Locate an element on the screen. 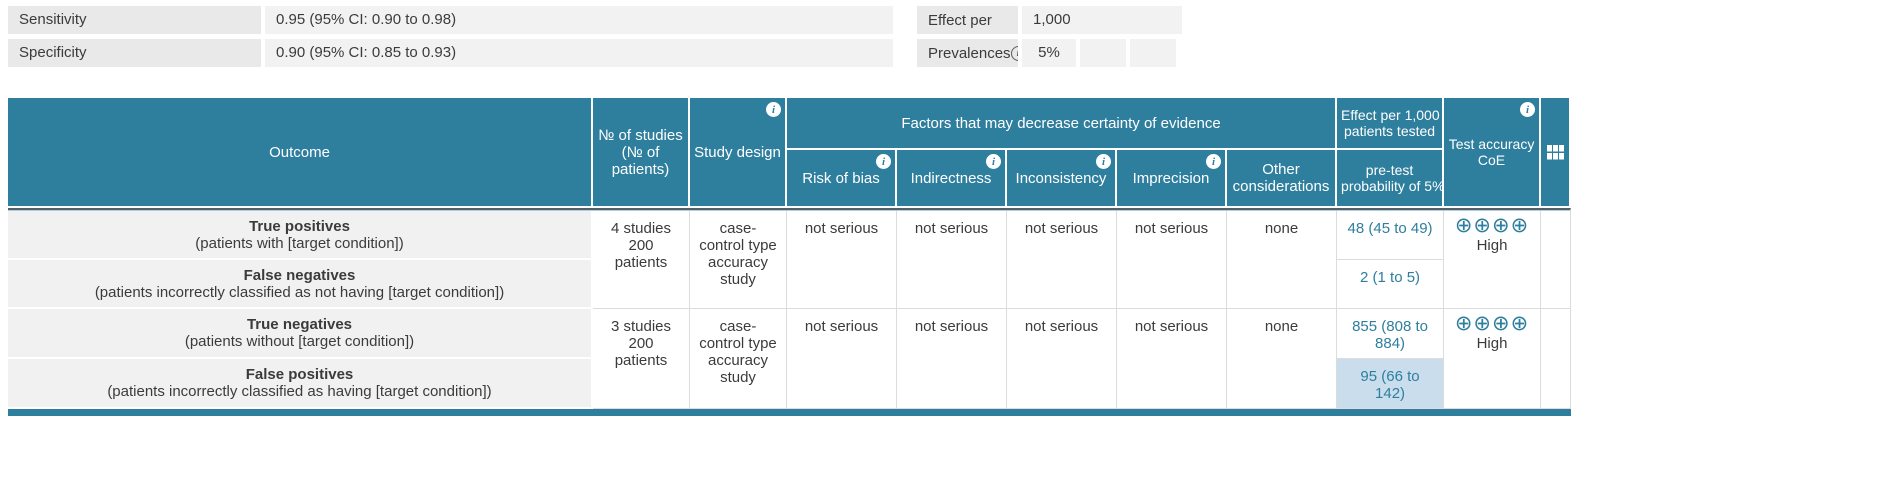 Image resolution: width=1904 pixels, height=484 pixels. col-header-other-considerations: Other considerations is located at coordinates (1282, 179).